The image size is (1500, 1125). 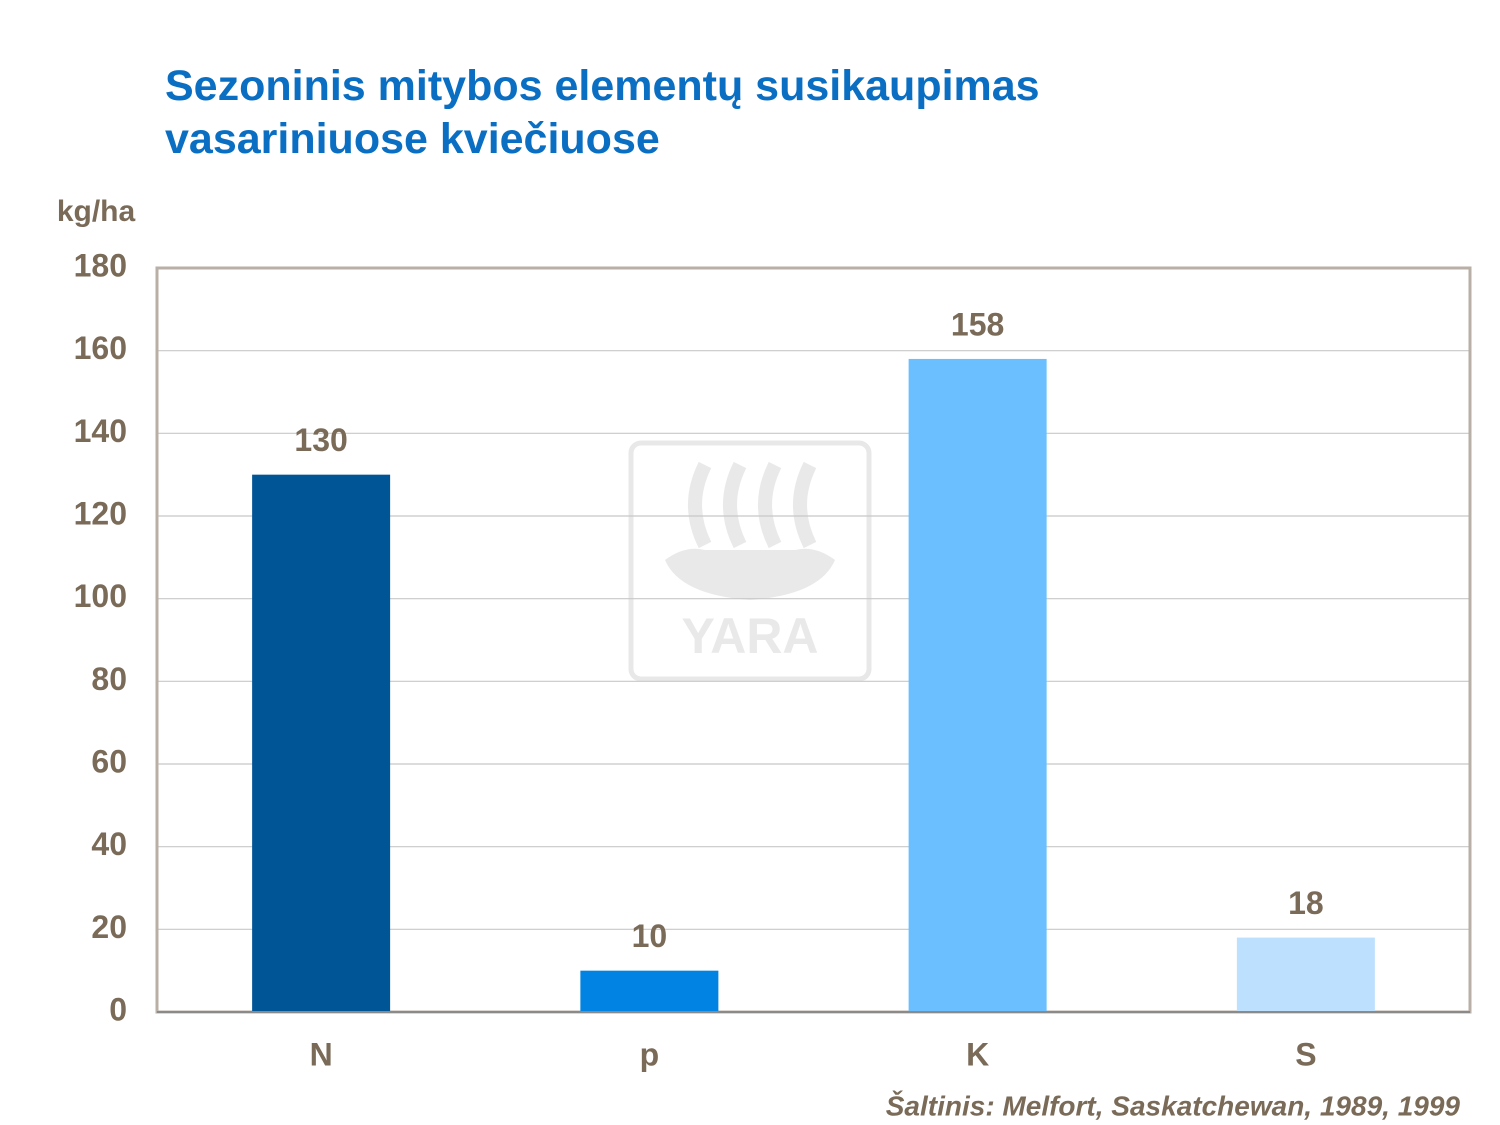 I want to click on x-tick-label: S, so click(x=1305, y=1054).